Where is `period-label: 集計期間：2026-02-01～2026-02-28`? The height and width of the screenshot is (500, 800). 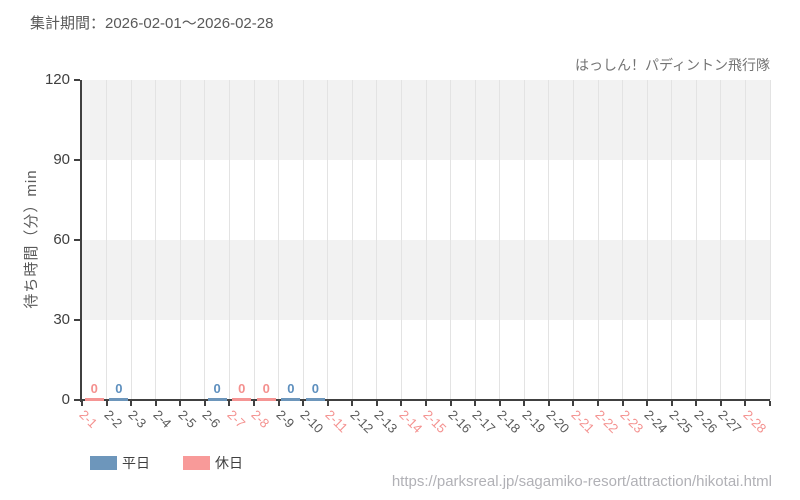 period-label: 集計期間：2026-02-01～2026-02-28 is located at coordinates (152, 23).